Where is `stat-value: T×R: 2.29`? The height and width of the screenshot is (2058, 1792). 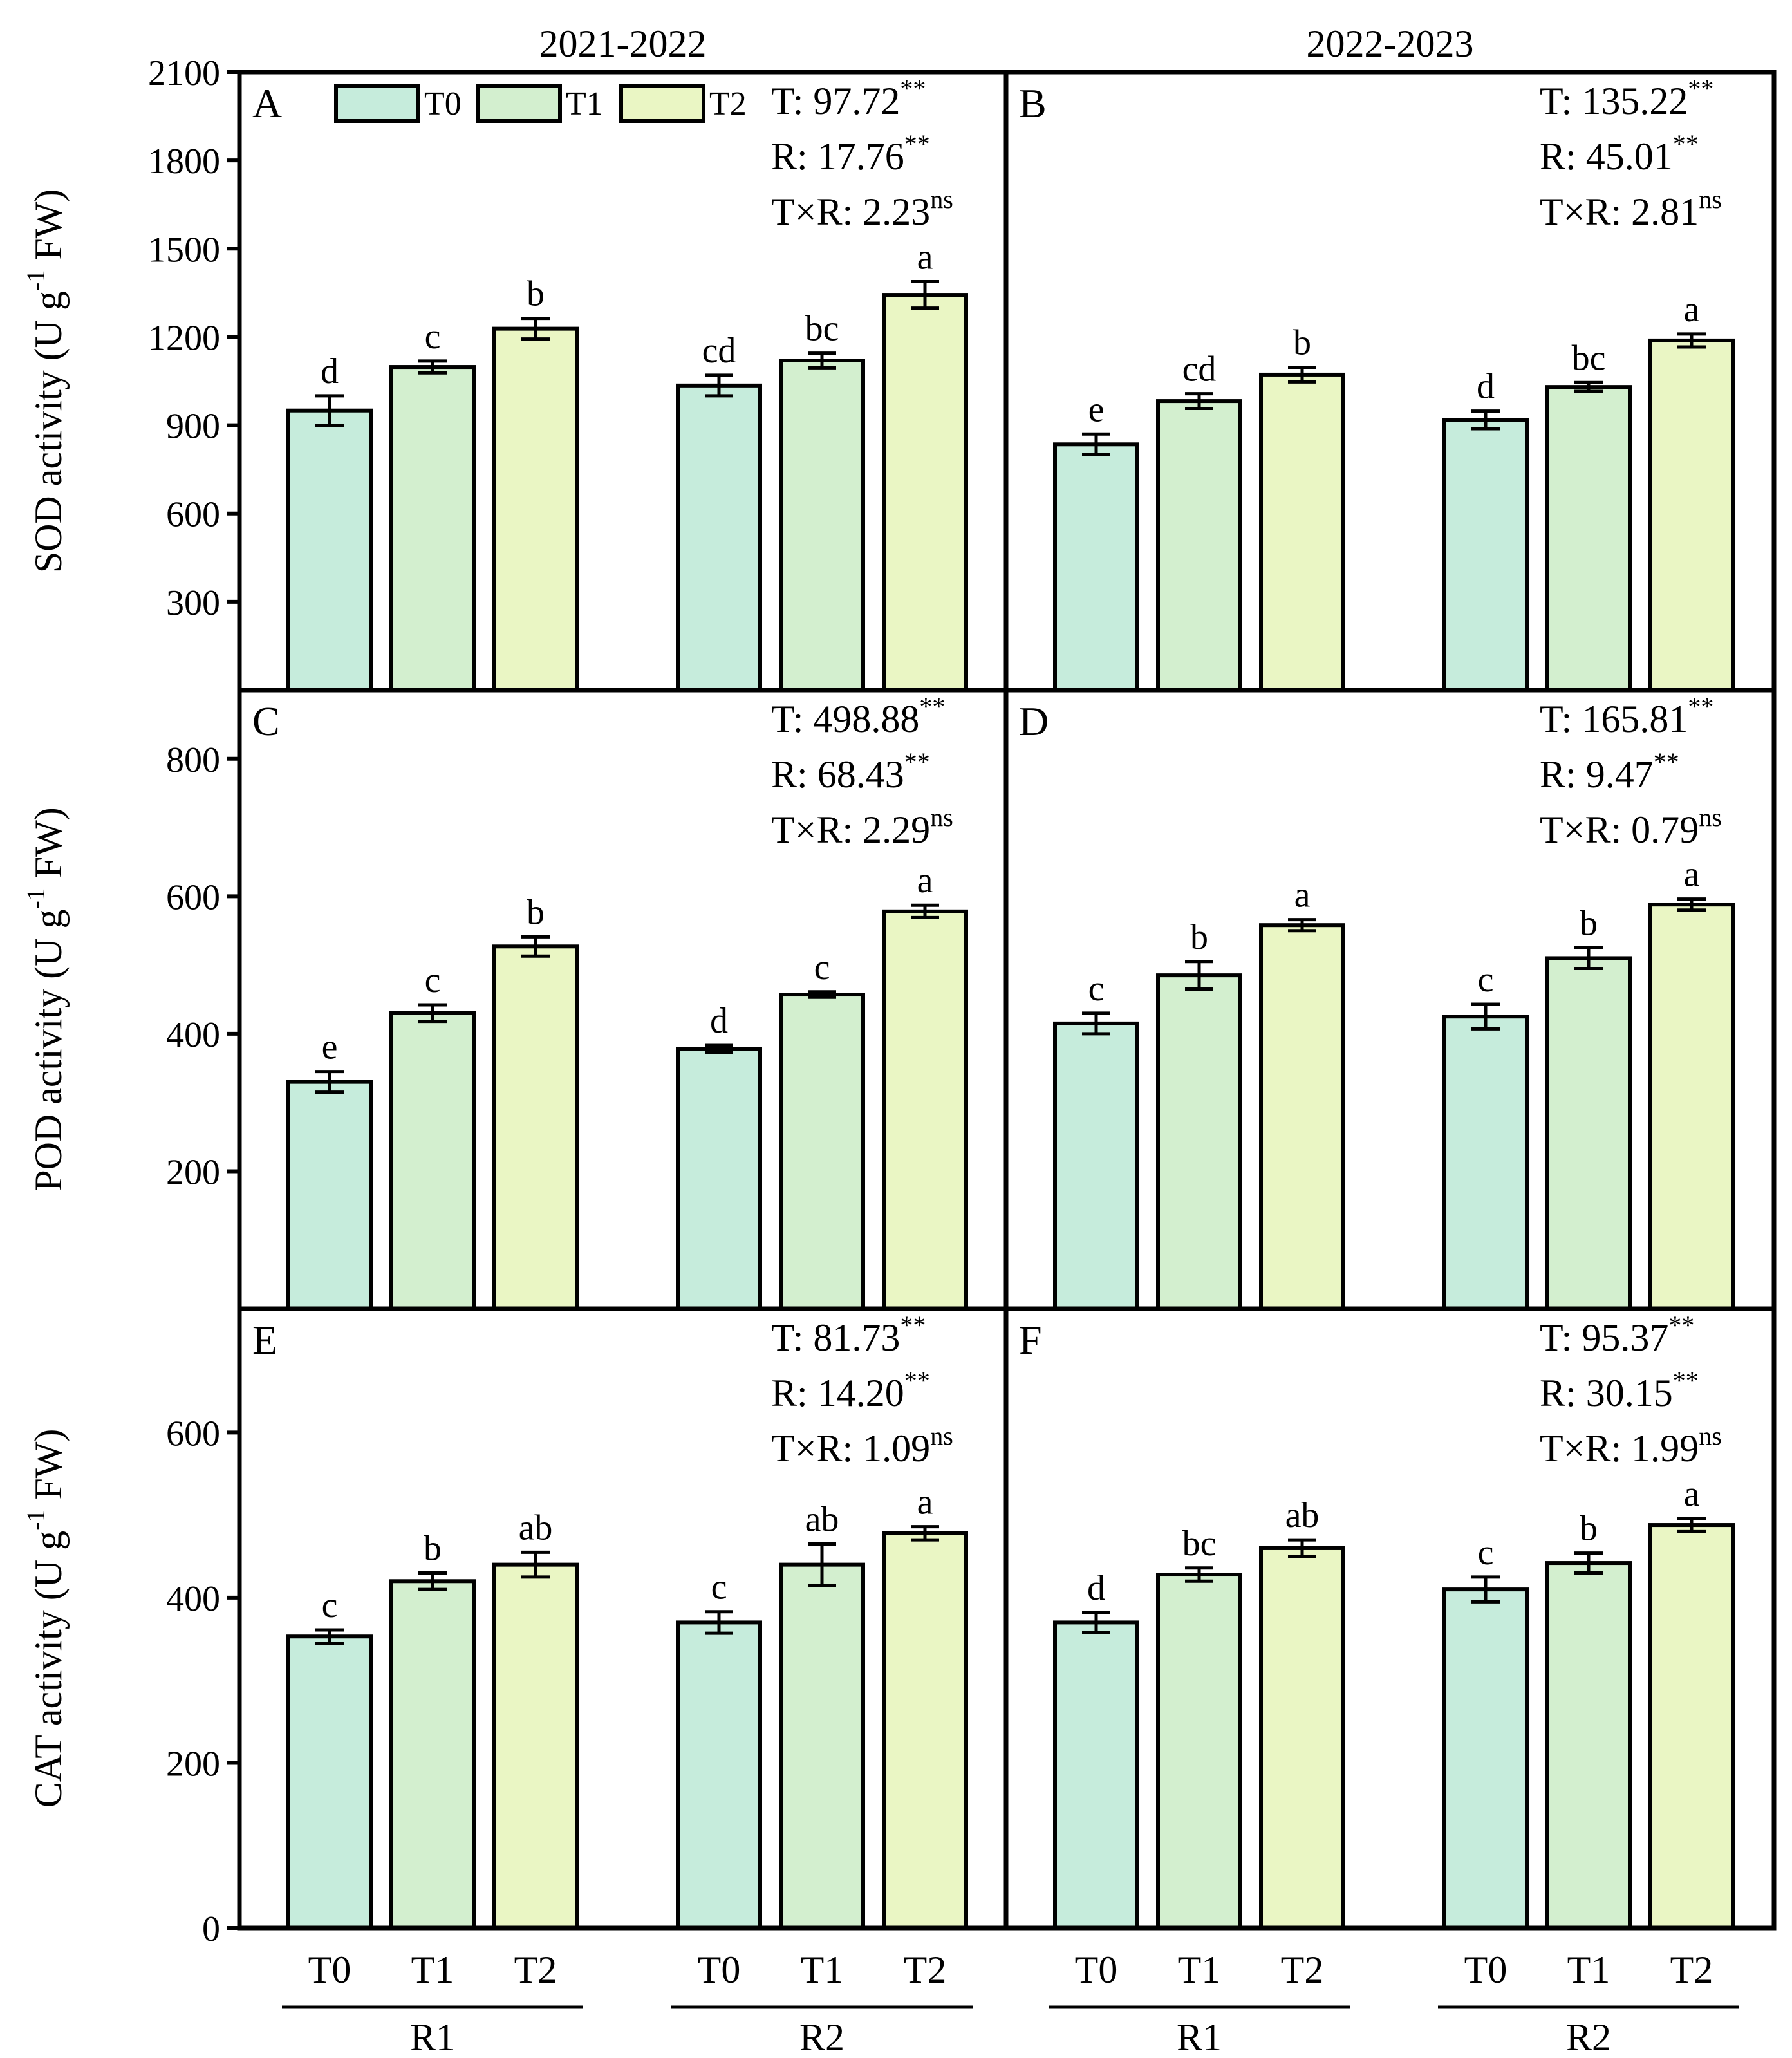
stat-value: T×R: 2.29 is located at coordinates (850, 830).